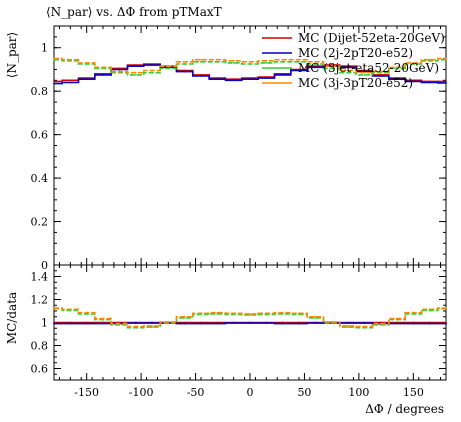 The image size is (461, 422). I want to click on main-y-tick-label: 0, so click(44, 265).